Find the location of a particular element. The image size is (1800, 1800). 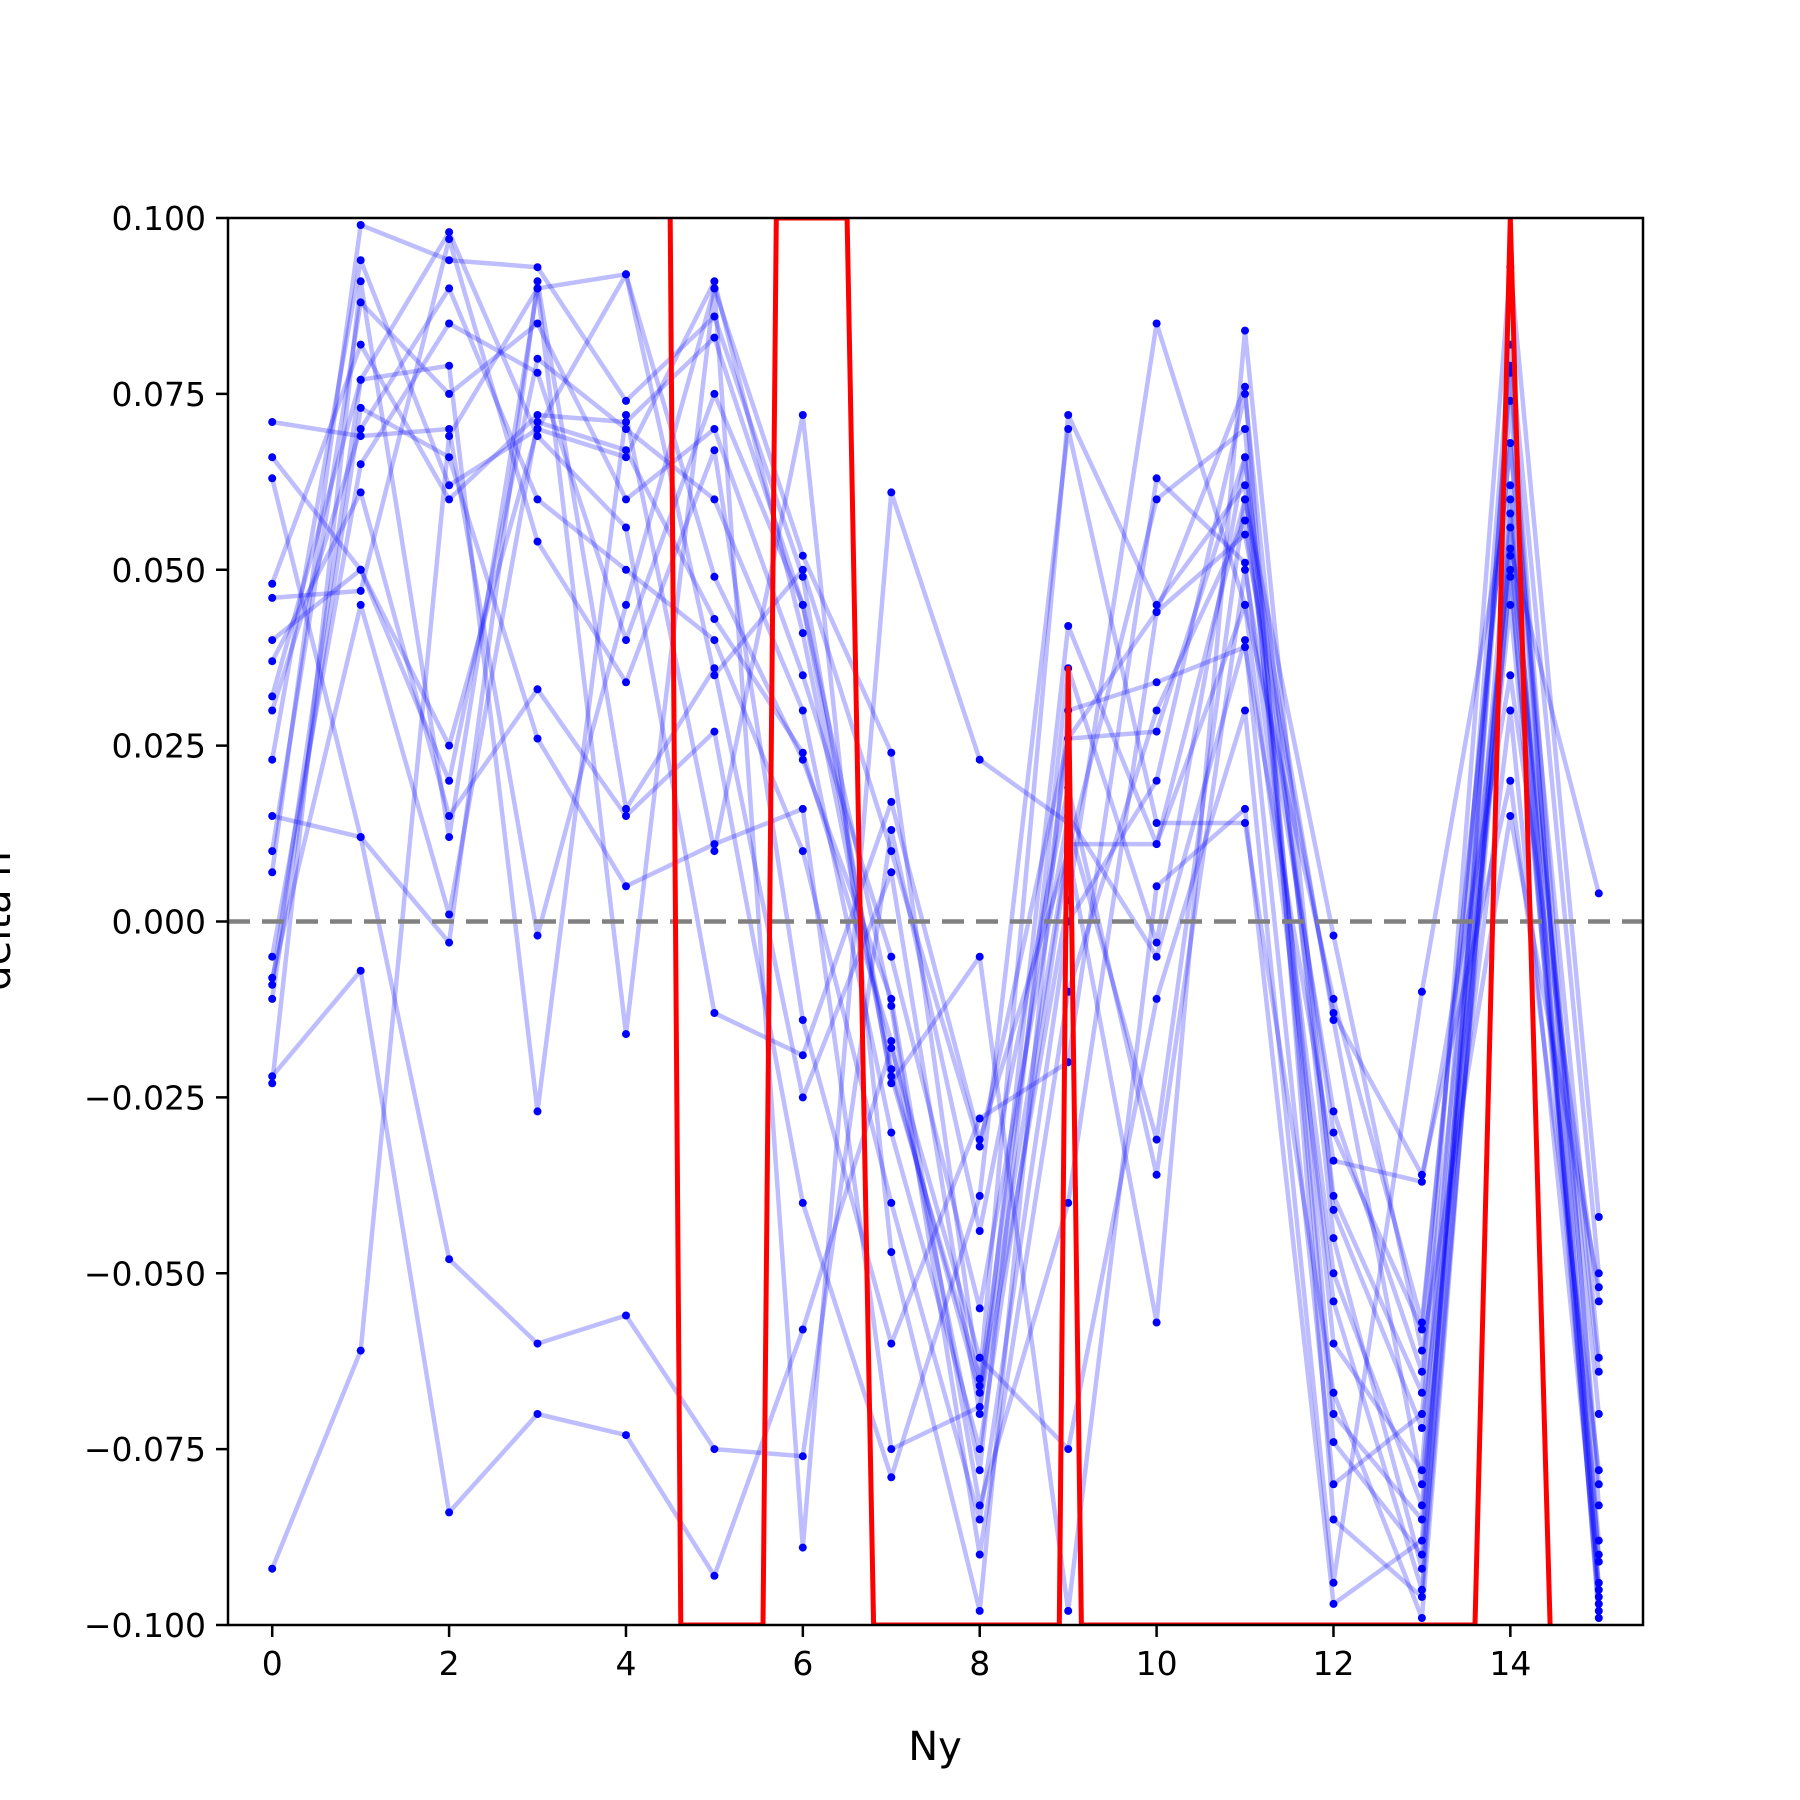

x-tick-label: 12 is located at coordinates (1333, 1663).